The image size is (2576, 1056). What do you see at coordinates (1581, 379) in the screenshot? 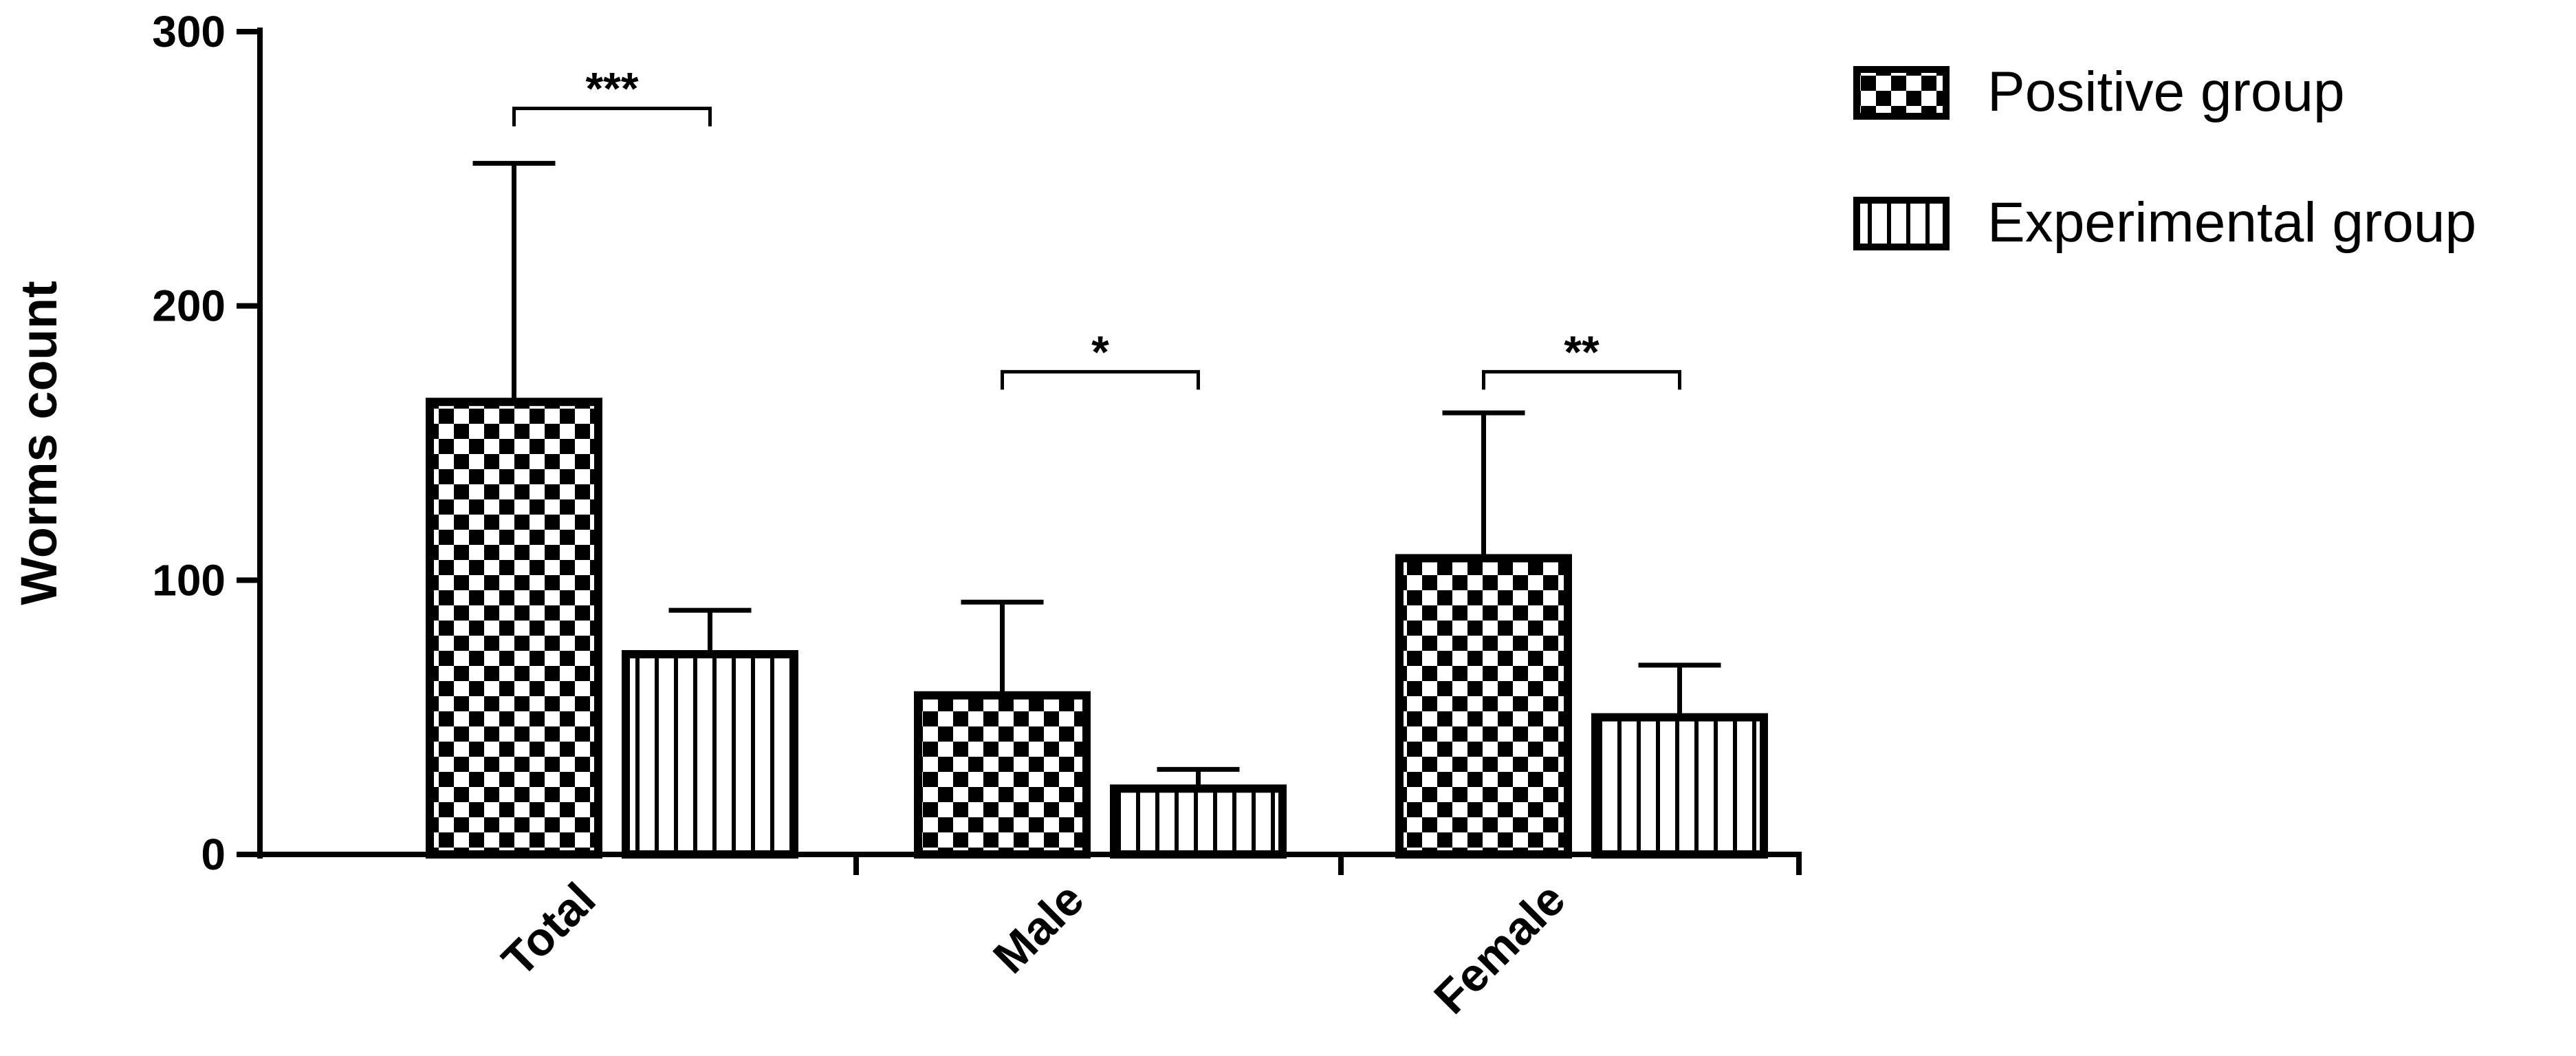
I see `significance-bracket-female` at bounding box center [1581, 379].